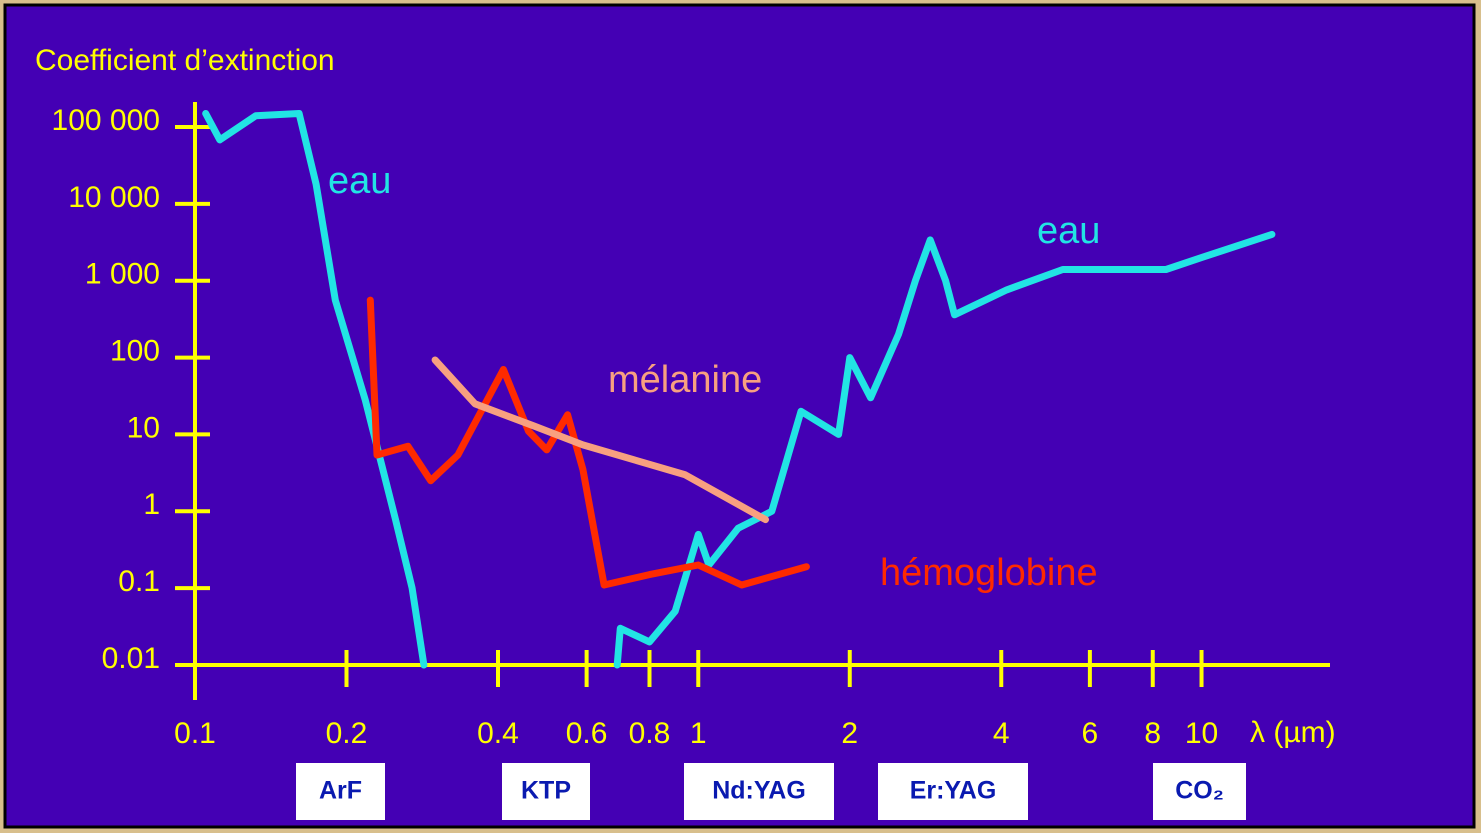  What do you see at coordinates (698, 733) in the screenshot?
I see `x-tick-label: 1` at bounding box center [698, 733].